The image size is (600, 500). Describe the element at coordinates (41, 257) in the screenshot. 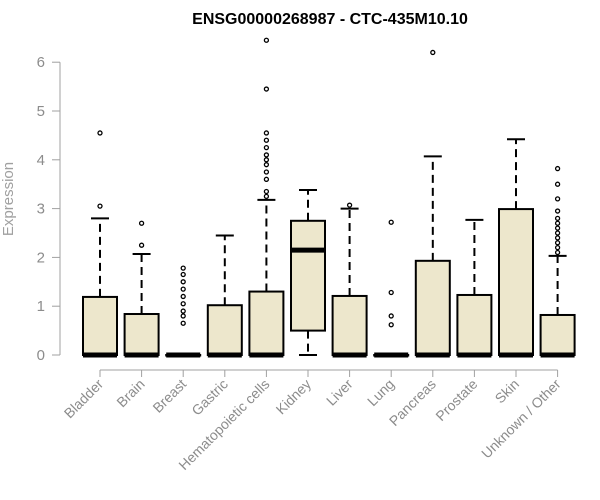

I see `y-tick-label: 2` at that location.